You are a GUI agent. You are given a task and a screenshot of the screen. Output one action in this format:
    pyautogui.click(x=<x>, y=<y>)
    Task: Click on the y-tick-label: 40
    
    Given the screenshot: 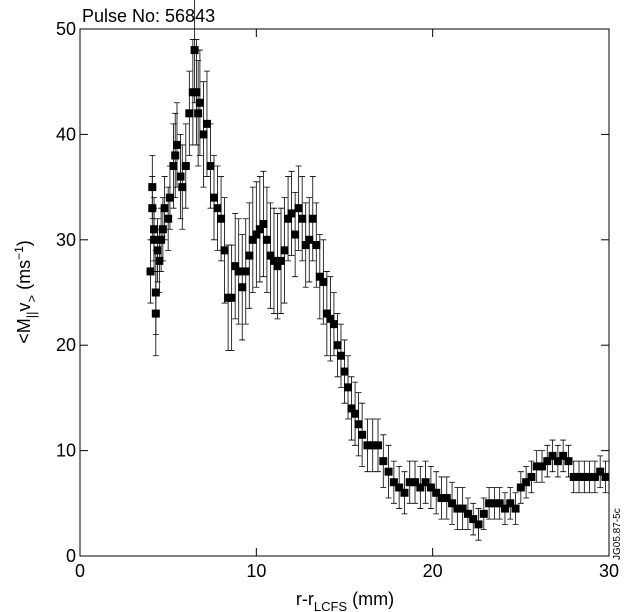 What is the action you would take?
    pyautogui.click(x=66, y=134)
    